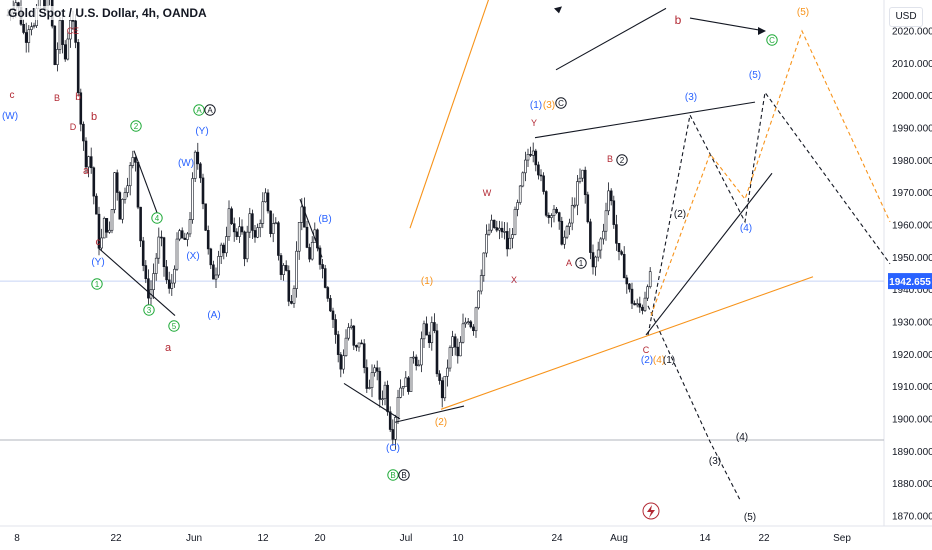  I want to click on wave-label: (B), so click(324, 219).